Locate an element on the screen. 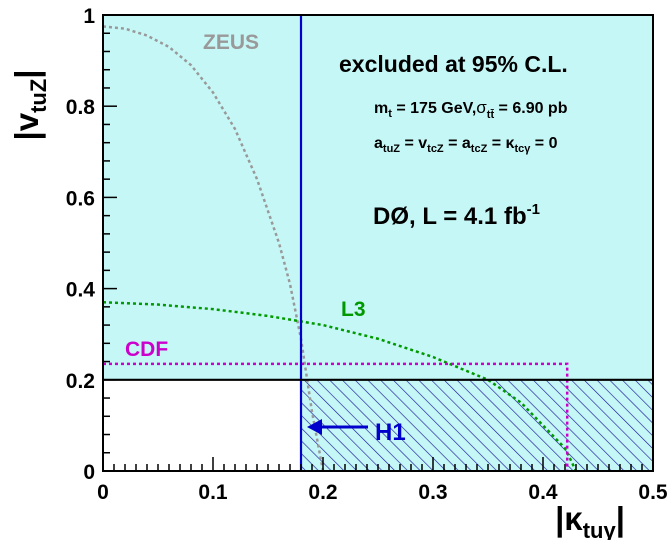  annotation-k: = κ is located at coordinates (500, 143).